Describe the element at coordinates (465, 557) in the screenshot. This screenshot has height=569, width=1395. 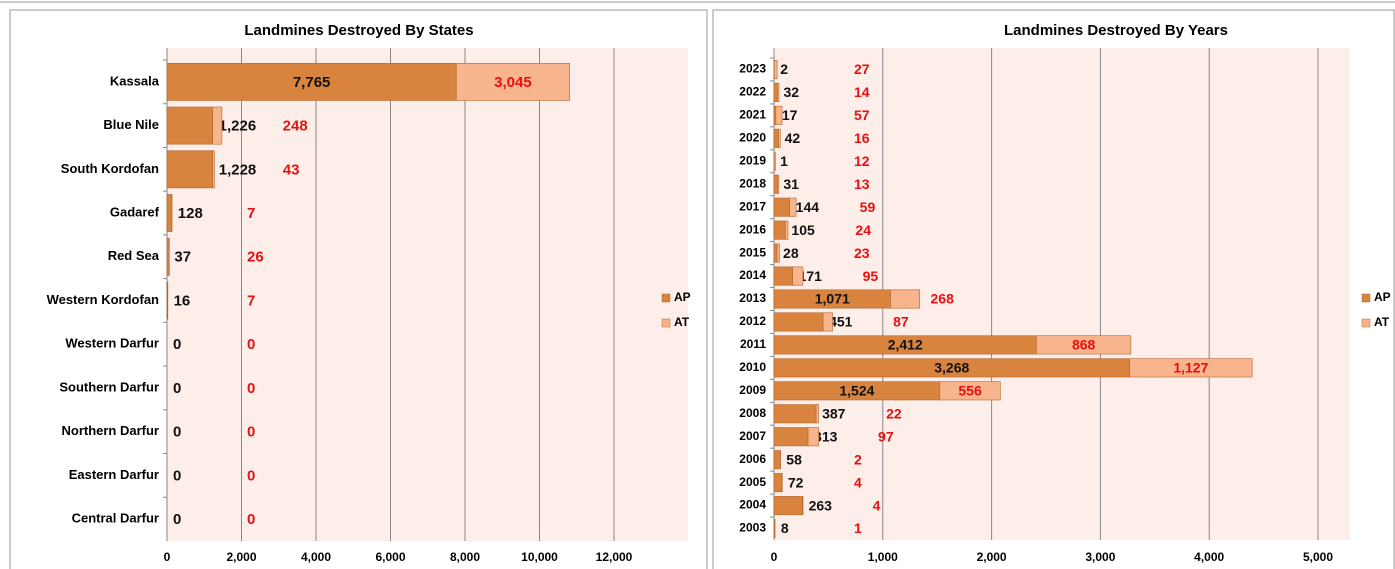
I see `x-tick-label: 8,000` at that location.